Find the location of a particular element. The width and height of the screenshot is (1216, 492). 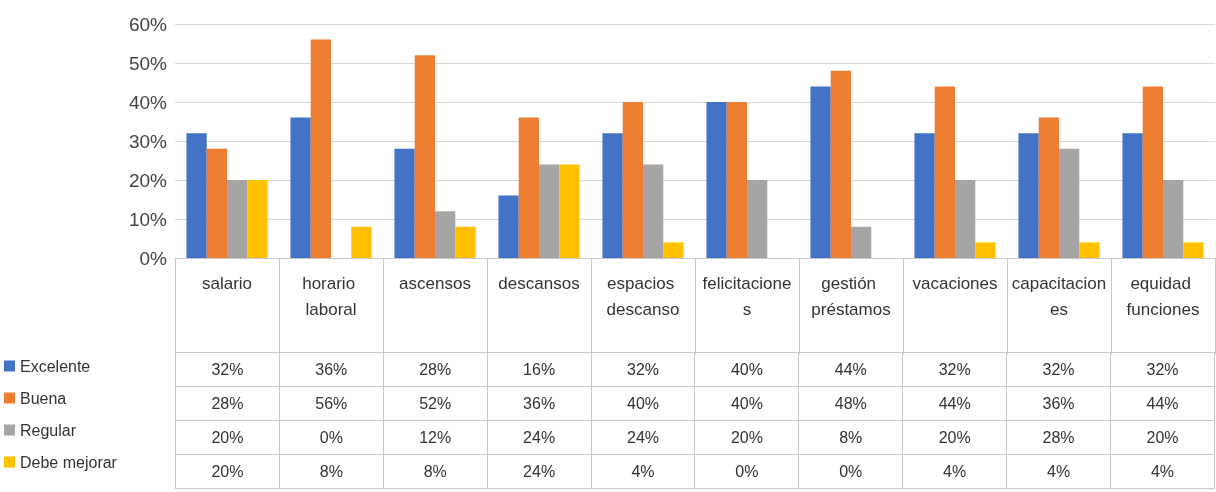

x-tick-label: equidad funciones is located at coordinates (1163, 296).